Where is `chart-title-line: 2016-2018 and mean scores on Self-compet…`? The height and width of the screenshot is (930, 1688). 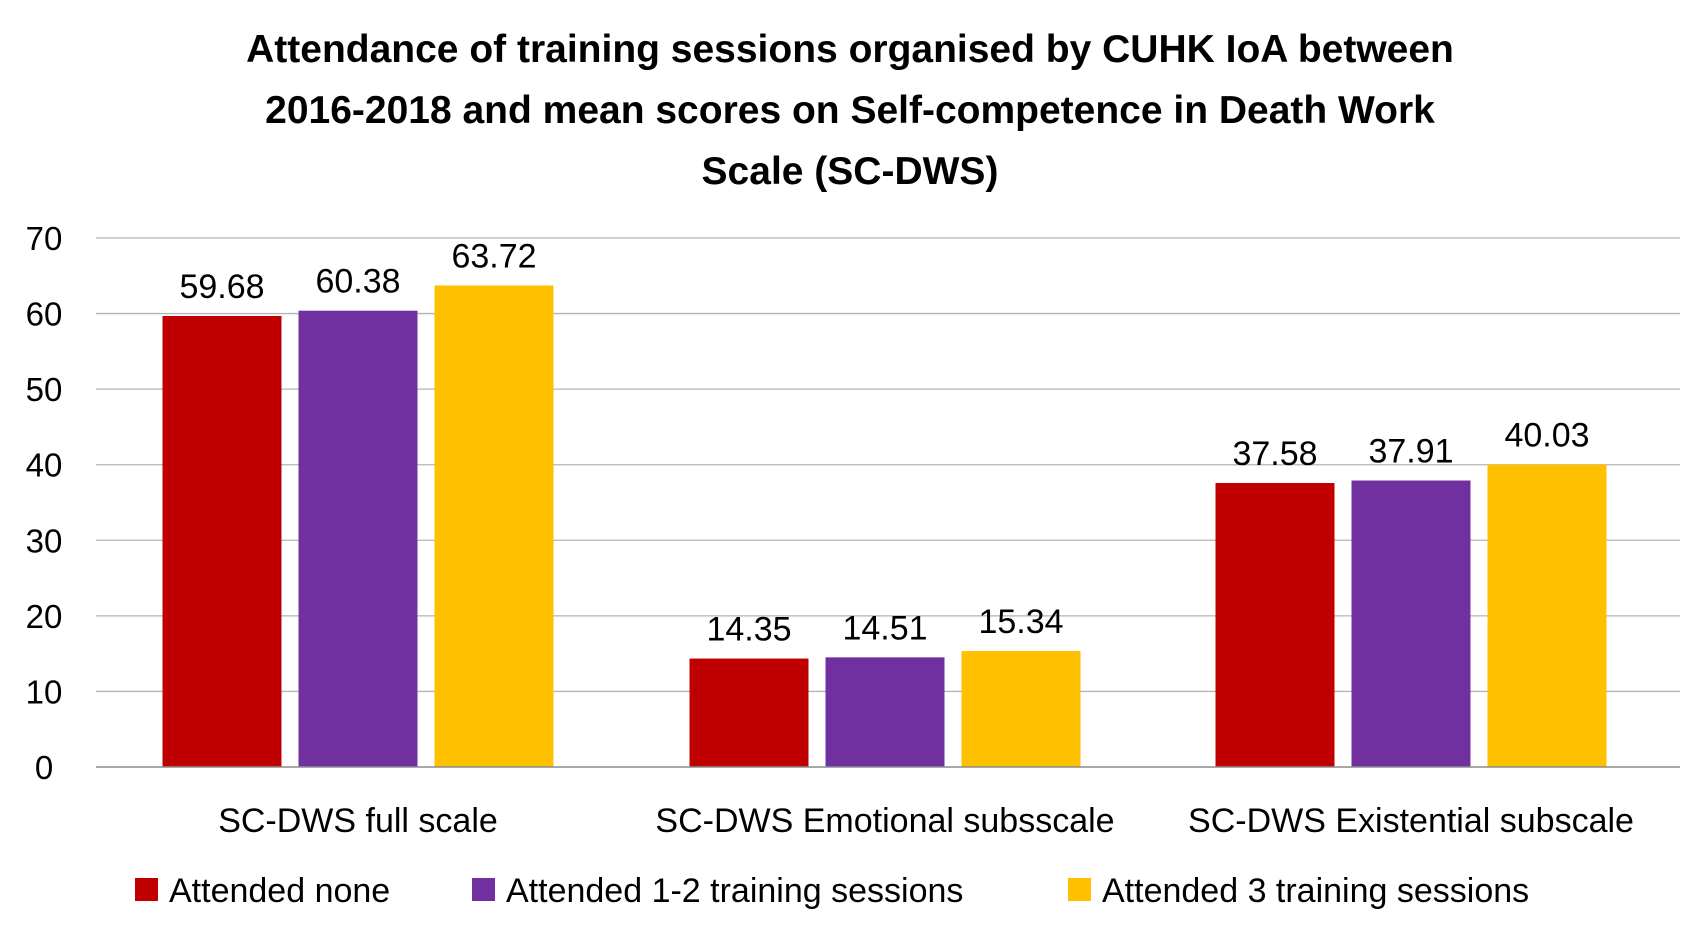
chart-title-line: 2016-2018 and mean scores on Self-compet… is located at coordinates (850, 110).